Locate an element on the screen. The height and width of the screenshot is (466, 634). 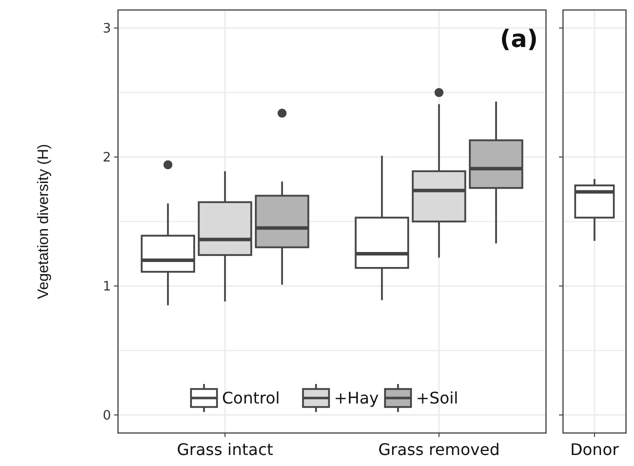
x-tick-label: Grass intact is located at coordinates (225, 449).